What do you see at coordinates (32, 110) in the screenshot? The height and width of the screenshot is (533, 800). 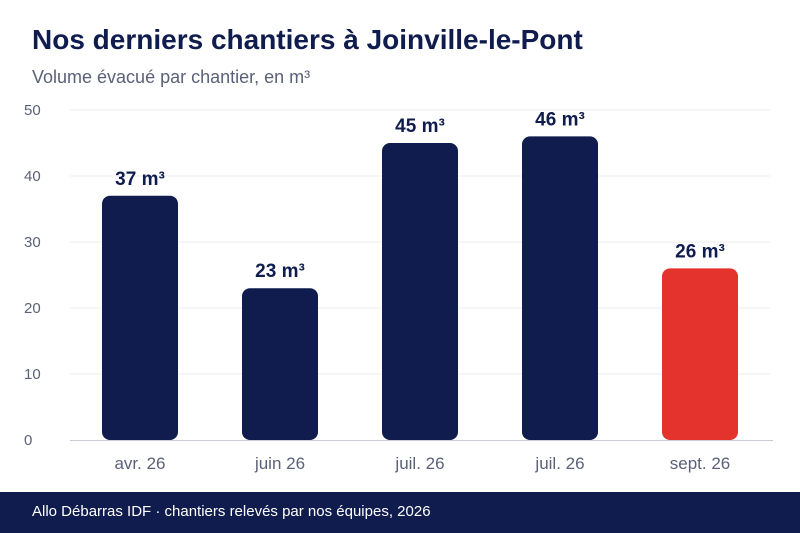 I see `y-tick-label: 50` at bounding box center [32, 110].